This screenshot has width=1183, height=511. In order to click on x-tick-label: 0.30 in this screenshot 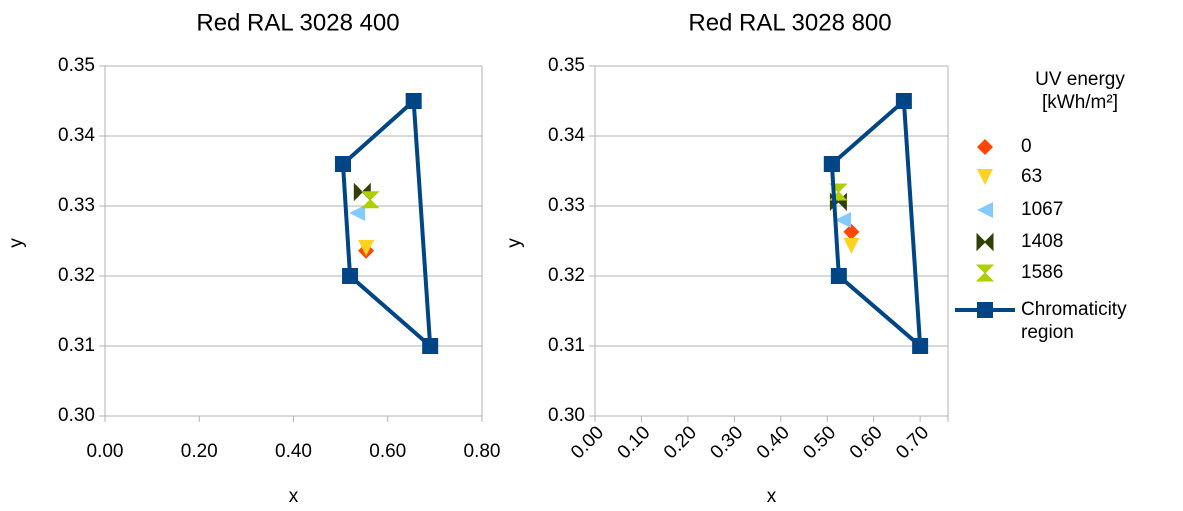, I will do `click(726, 442)`.